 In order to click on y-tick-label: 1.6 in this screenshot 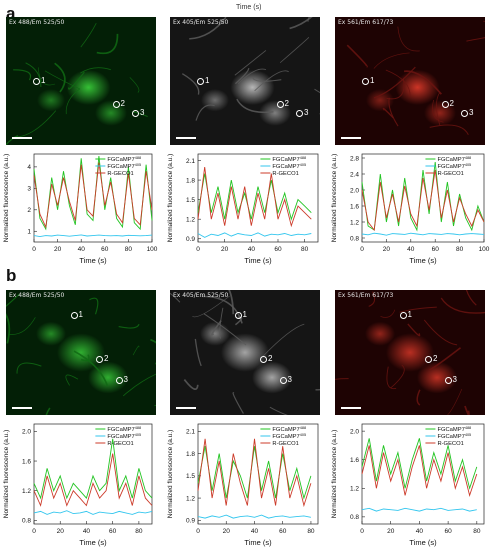, I will do `click(354, 206)`.